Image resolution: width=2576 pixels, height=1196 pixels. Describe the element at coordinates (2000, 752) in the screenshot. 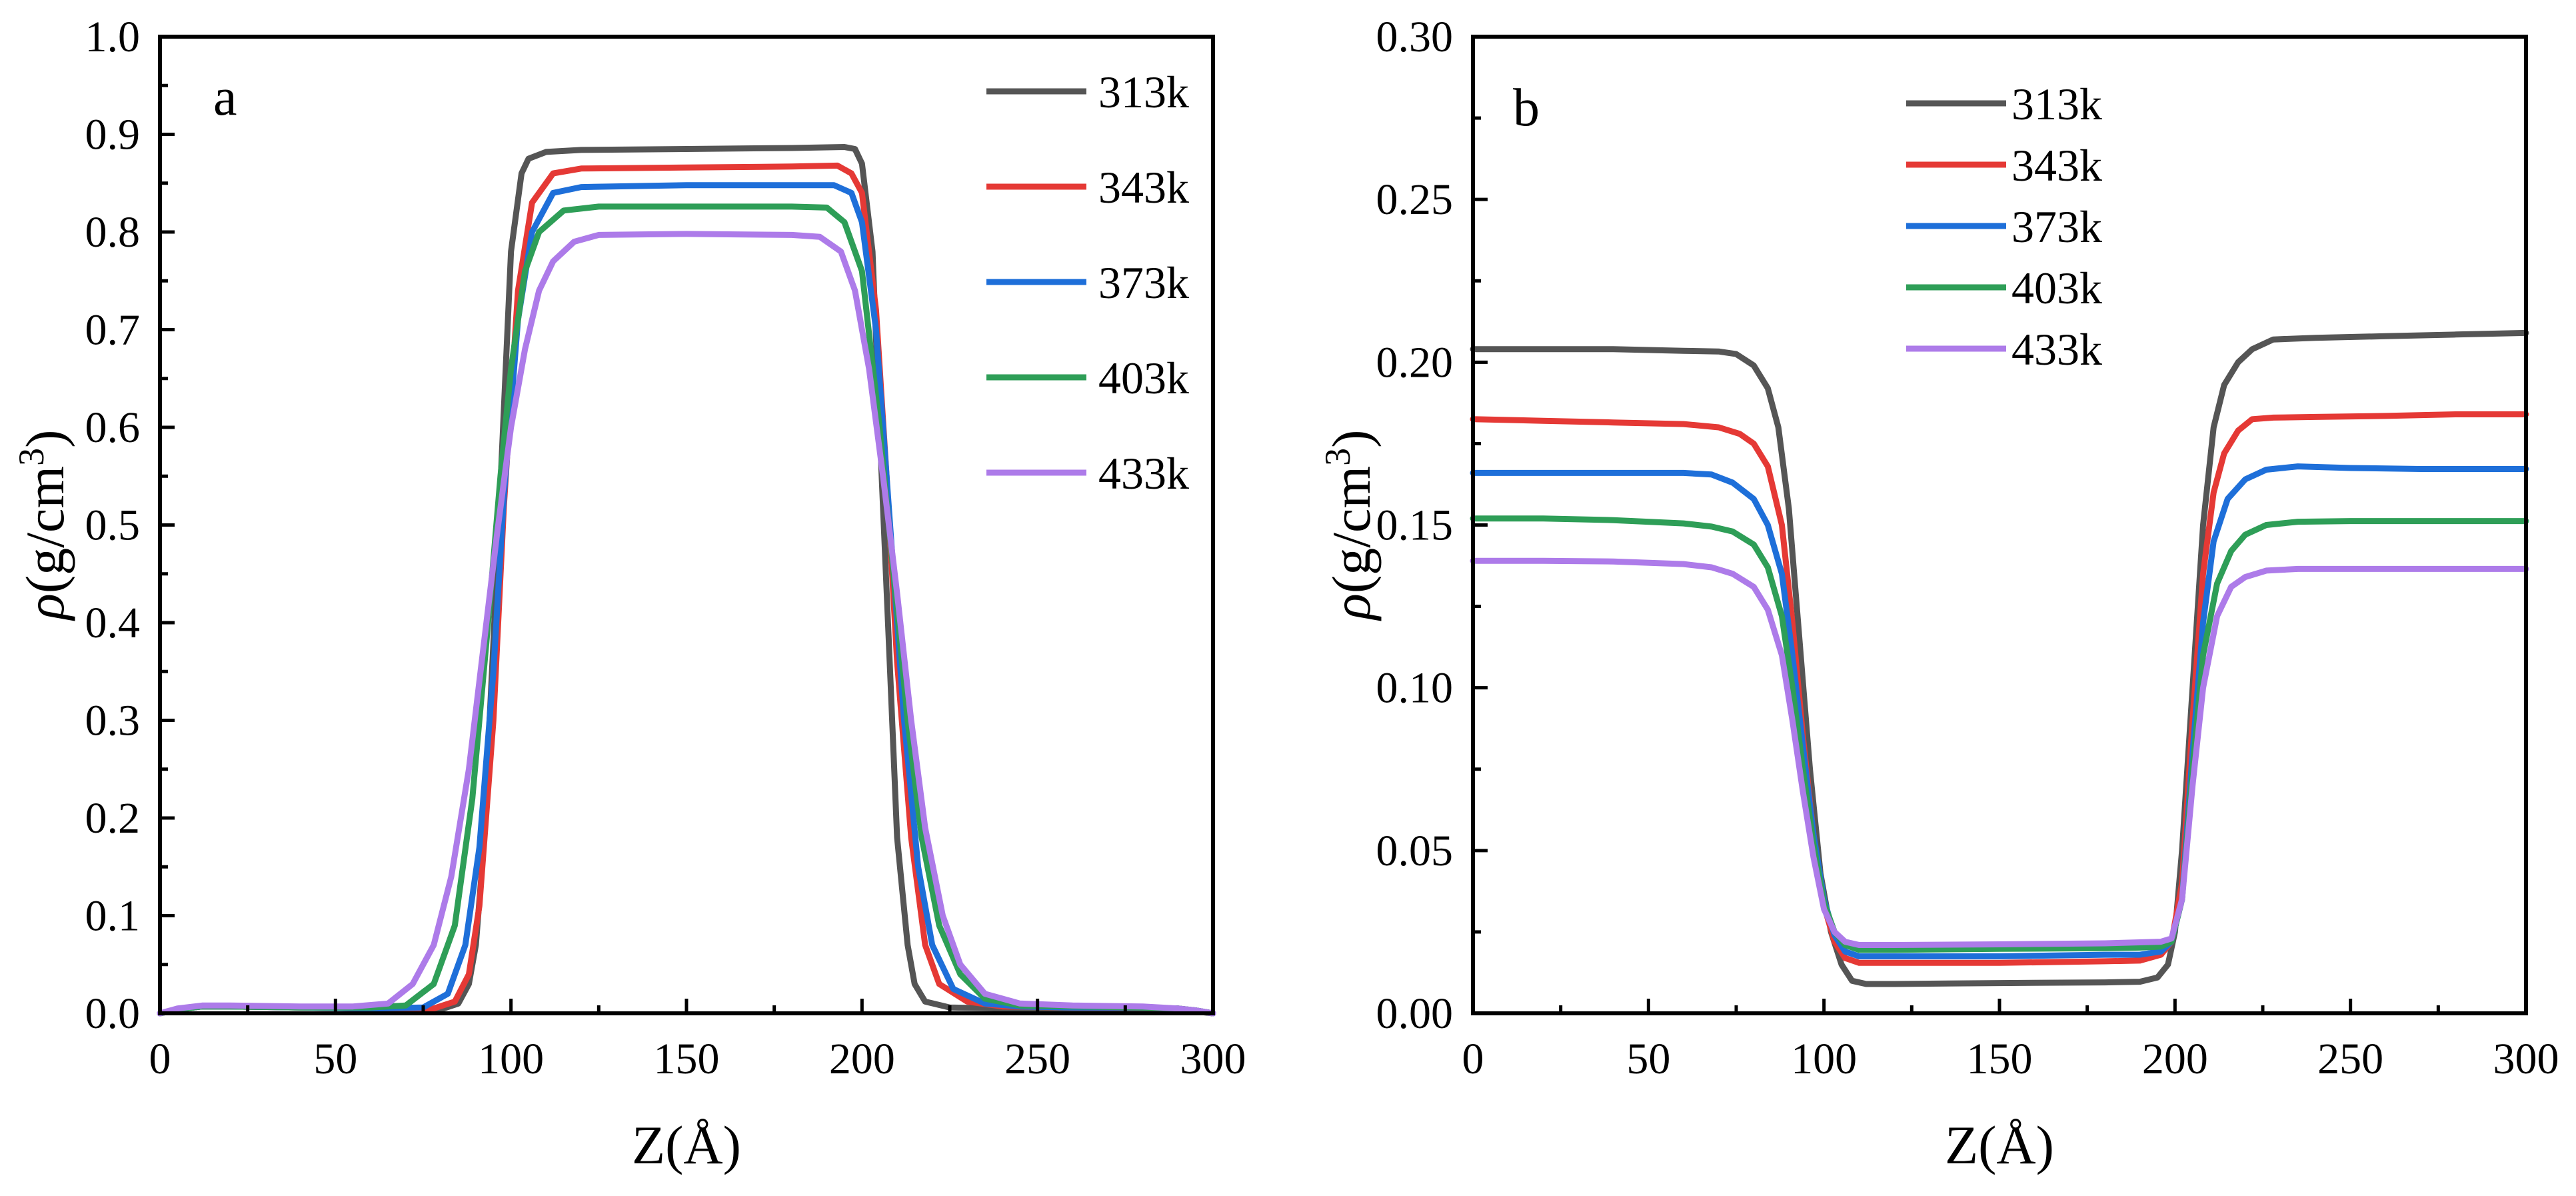

I see `series-line-b-433k` at that location.